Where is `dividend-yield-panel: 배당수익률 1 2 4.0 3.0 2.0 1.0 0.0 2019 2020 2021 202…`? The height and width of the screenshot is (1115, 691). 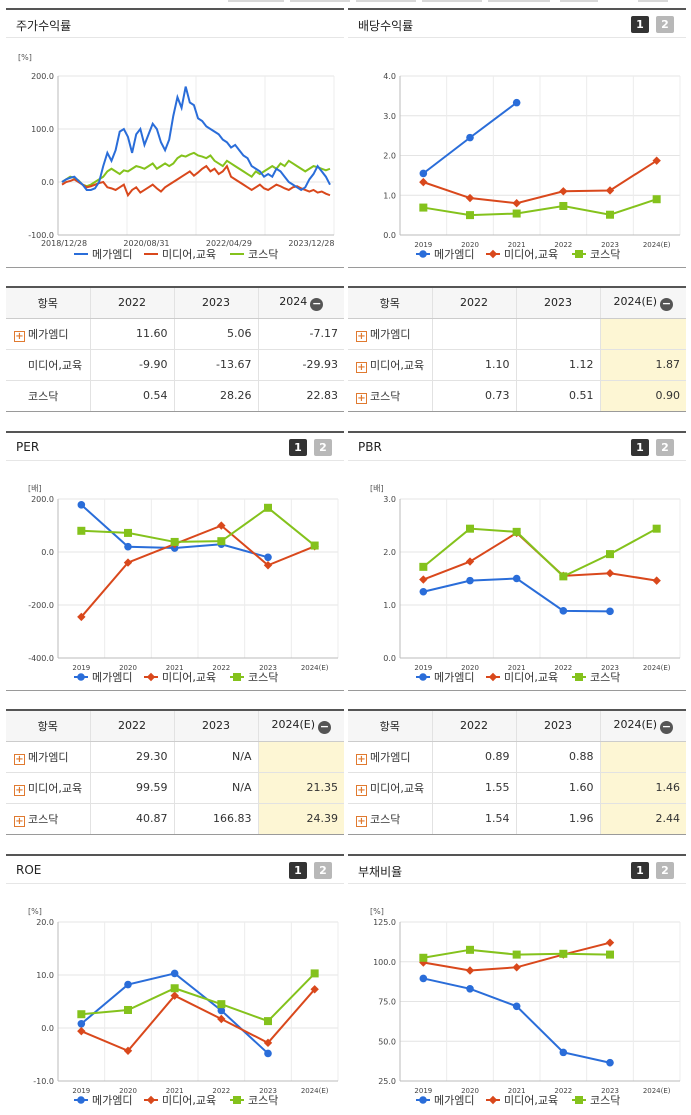
dividend-yield-panel: 배당수익률 1 2 4.0 3.0 2.0 1.0 0.0 2019 2020 2021 202… is located at coordinates (517, 138).